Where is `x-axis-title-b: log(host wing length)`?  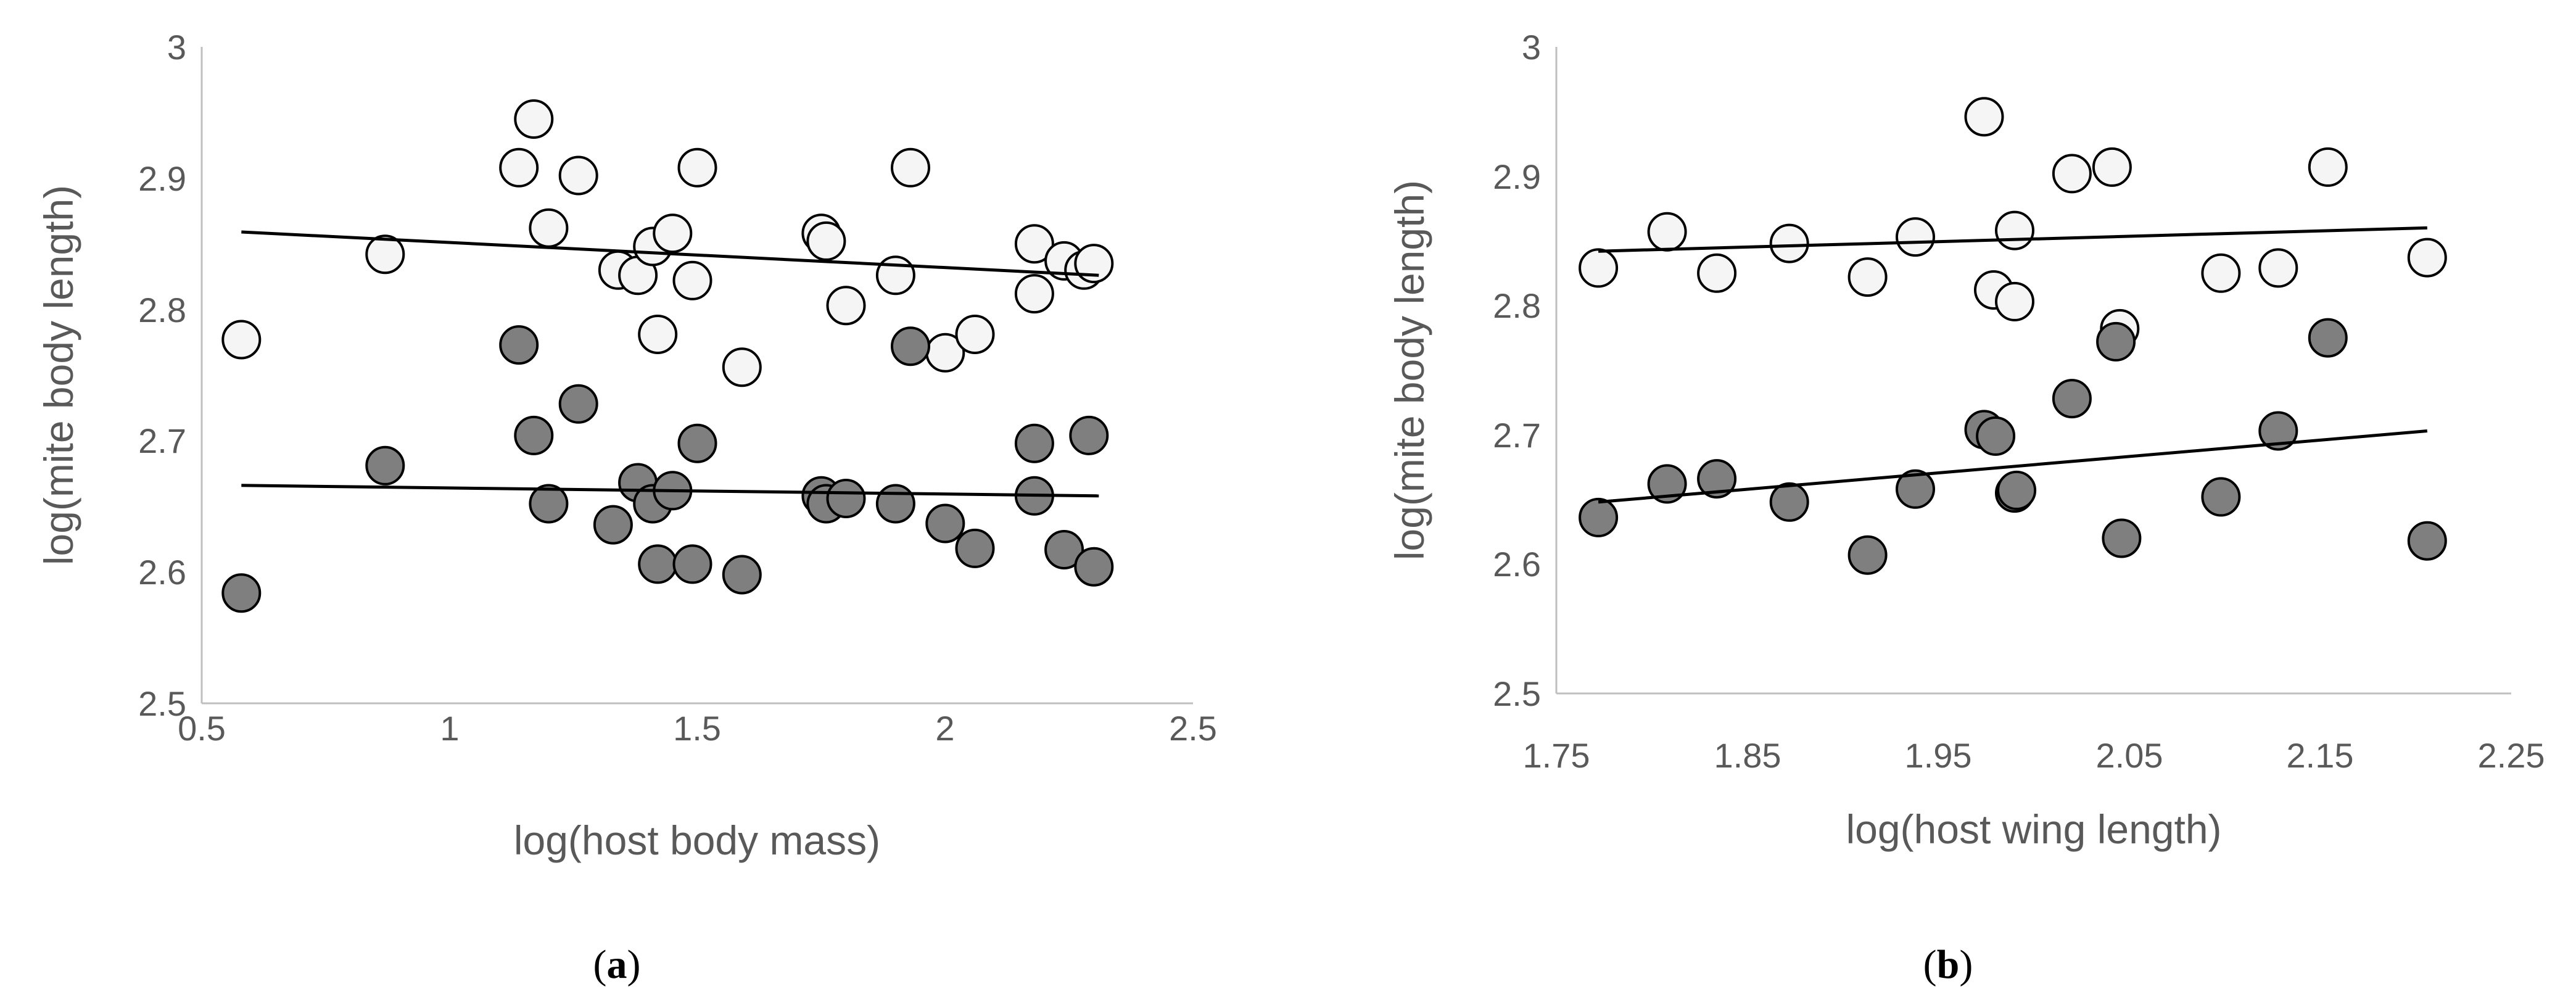 x-axis-title-b: log(host wing length) is located at coordinates (2033, 829).